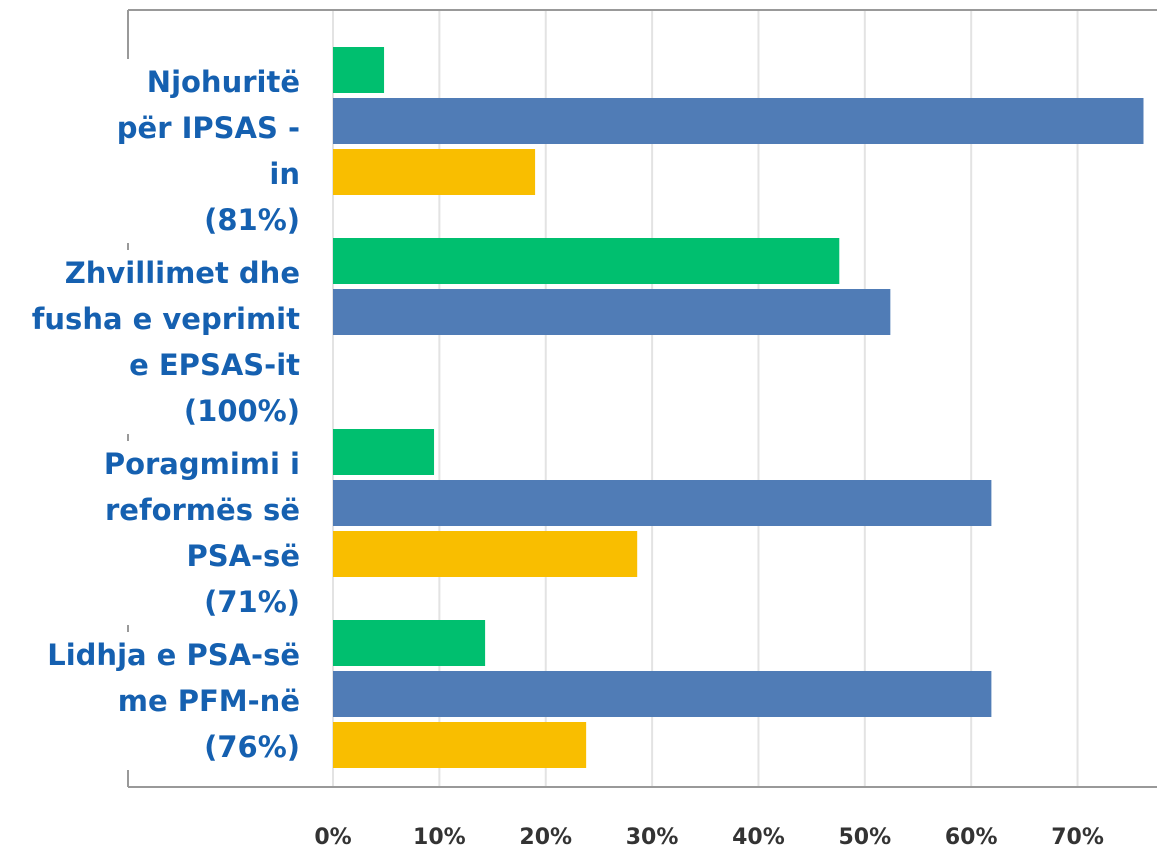 The image size is (1157, 852). What do you see at coordinates (1077, 837) in the screenshot?
I see `x-tick-label: 70%` at bounding box center [1077, 837].